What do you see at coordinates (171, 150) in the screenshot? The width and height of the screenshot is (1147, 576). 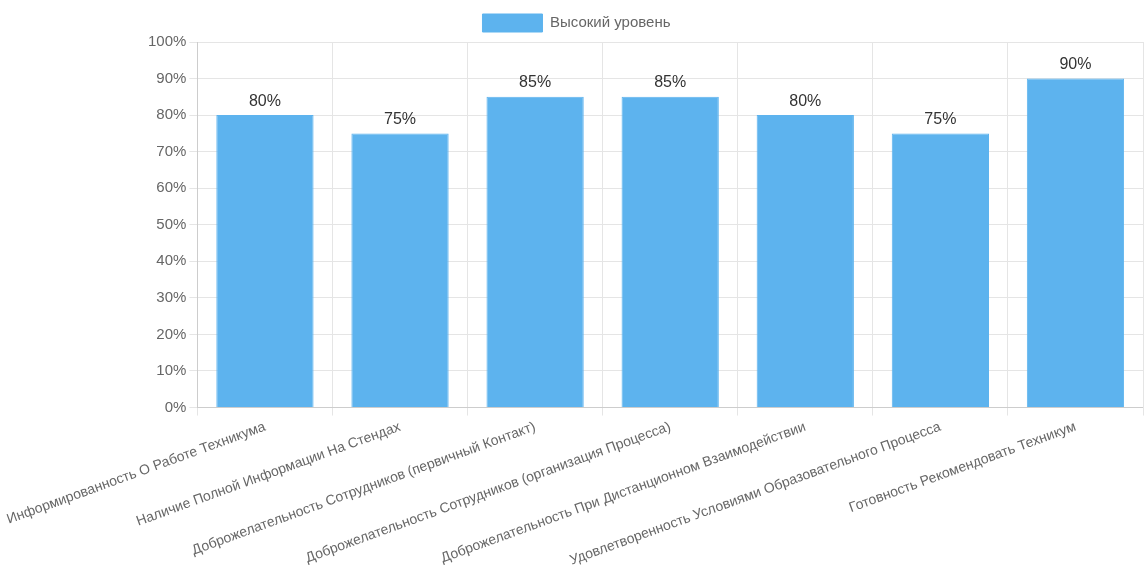 I see `y-tick-label: 70%` at bounding box center [171, 150].